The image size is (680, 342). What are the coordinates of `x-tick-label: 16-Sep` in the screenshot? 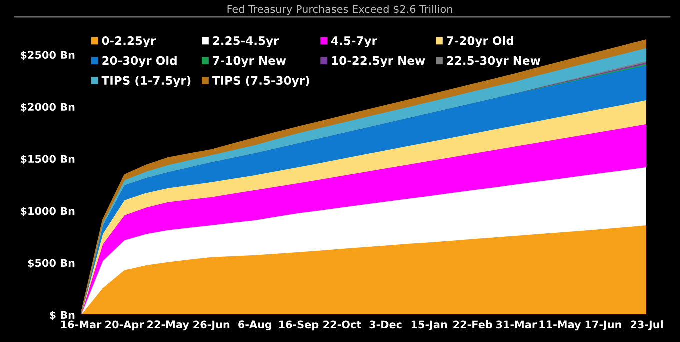 It's located at (299, 325).